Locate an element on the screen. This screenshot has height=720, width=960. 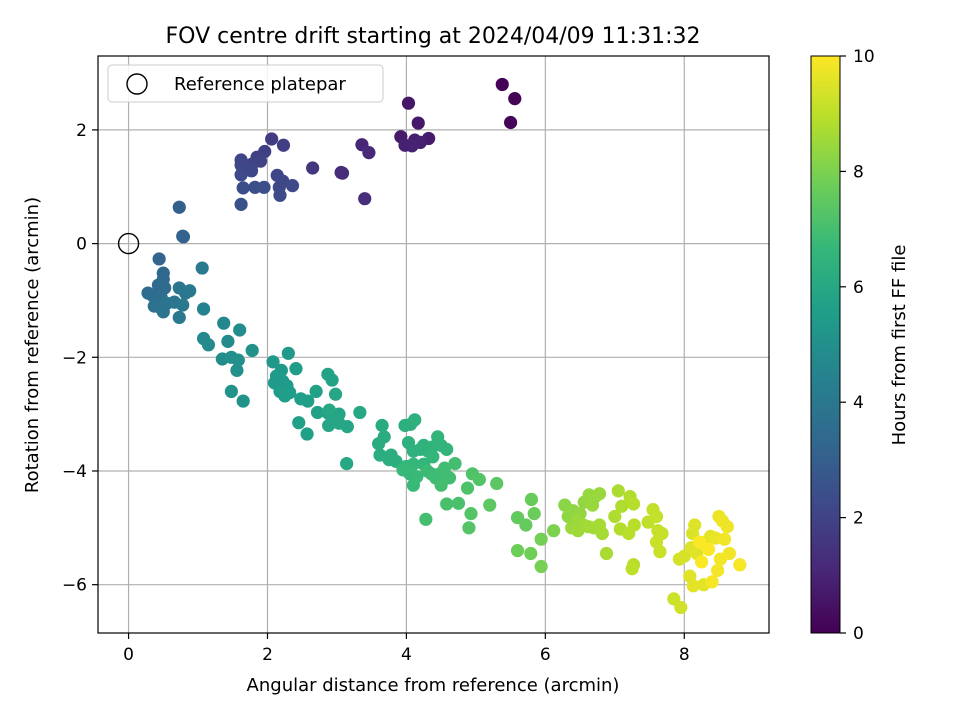
colorbar: 0 2 4 6 8 10 Hours from first FF file is located at coordinates (860, 345).